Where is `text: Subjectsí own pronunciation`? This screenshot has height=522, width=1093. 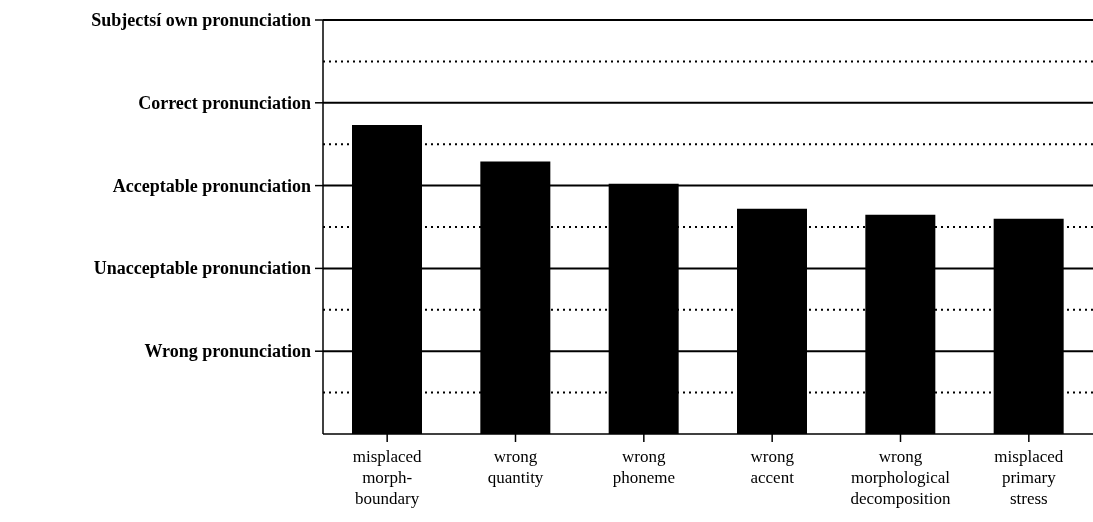
text: Subjectsí own pronunciation is located at coordinates (201, 20).